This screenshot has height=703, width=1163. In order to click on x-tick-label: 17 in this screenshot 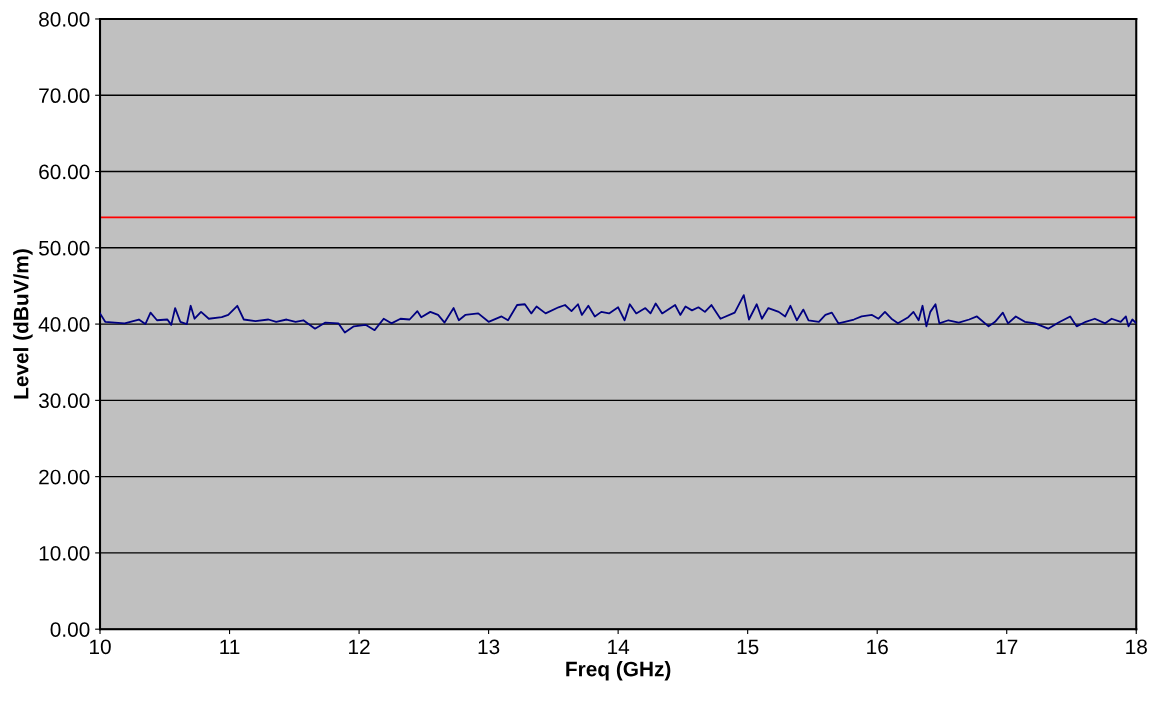, I will do `click(1007, 646)`.